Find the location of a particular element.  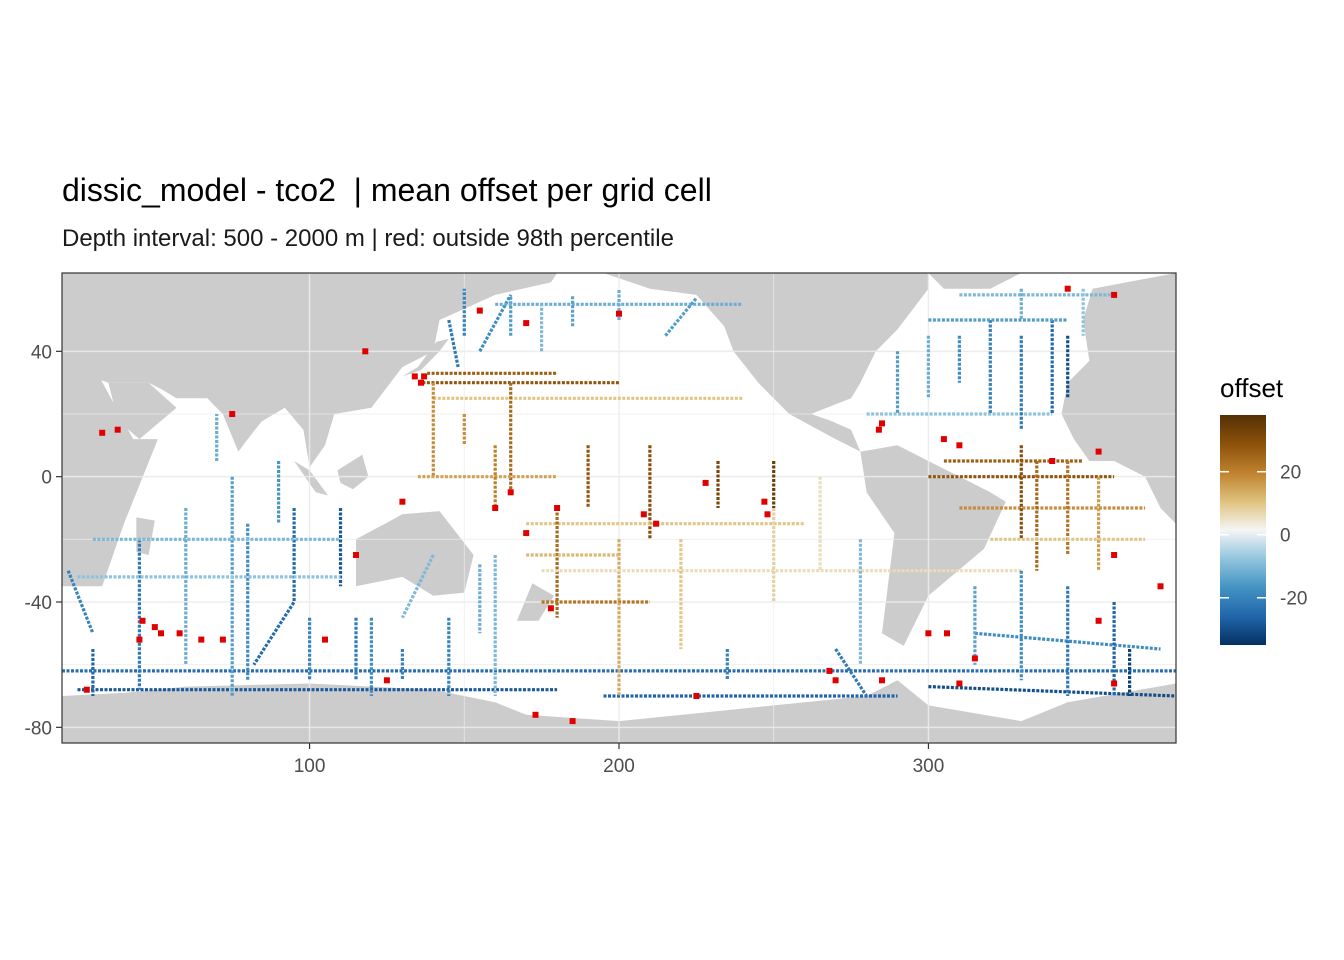

y-tick-label: -80 is located at coordinates (38, 728).